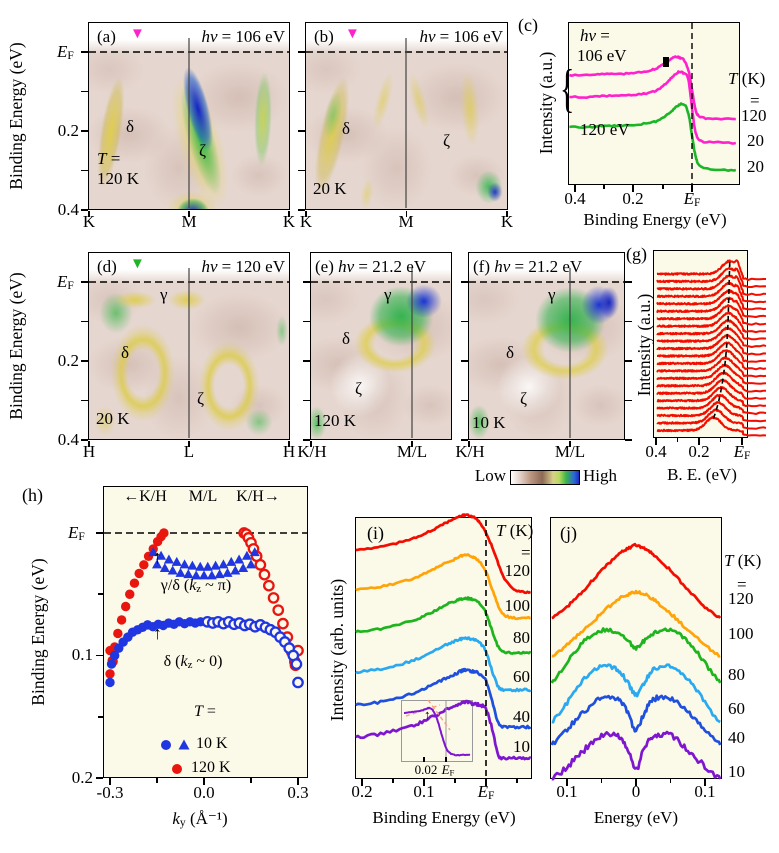 Image resolution: width=779 pixels, height=853 pixels. What do you see at coordinates (666, 62) in the screenshot?
I see `square-marker` at bounding box center [666, 62].